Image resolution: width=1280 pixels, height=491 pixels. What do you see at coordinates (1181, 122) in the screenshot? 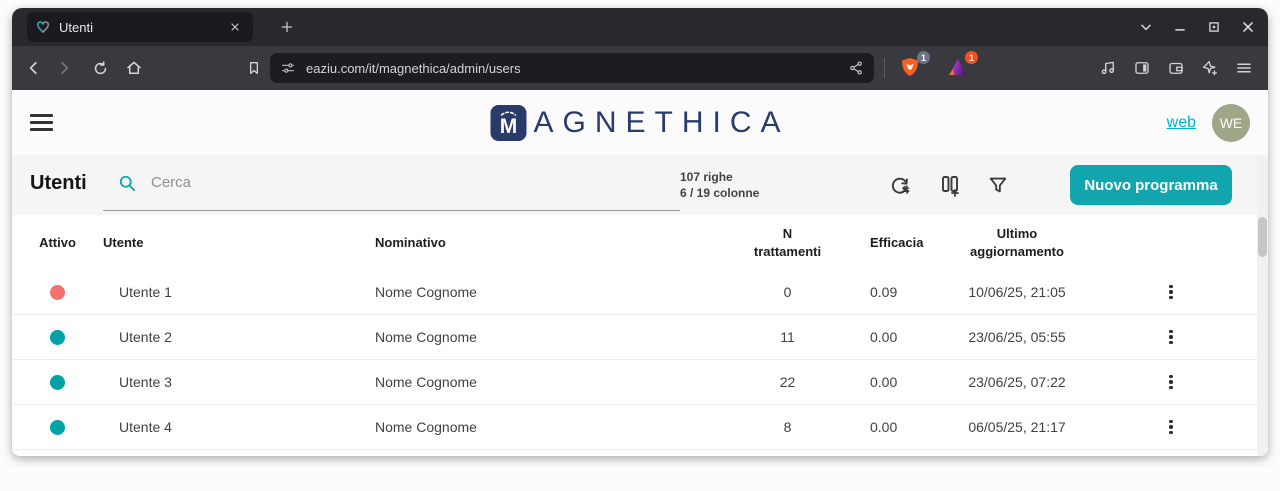
I see `web-link: web` at bounding box center [1181, 122].